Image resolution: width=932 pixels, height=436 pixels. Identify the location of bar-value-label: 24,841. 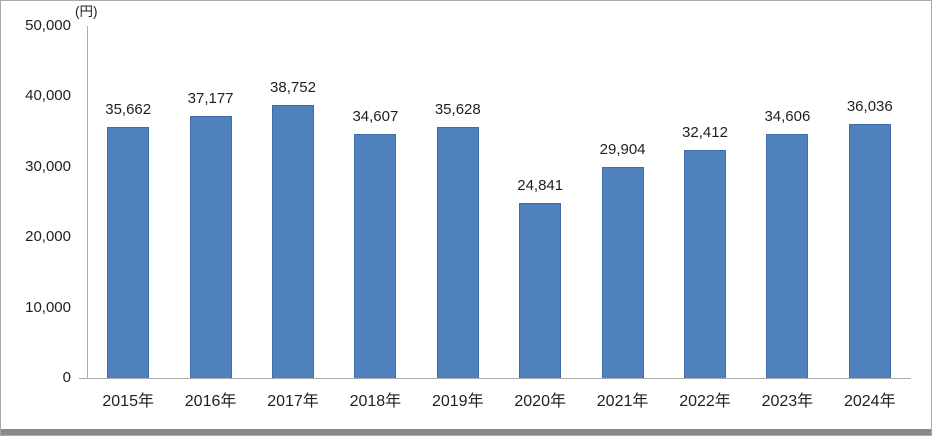
(540, 186).